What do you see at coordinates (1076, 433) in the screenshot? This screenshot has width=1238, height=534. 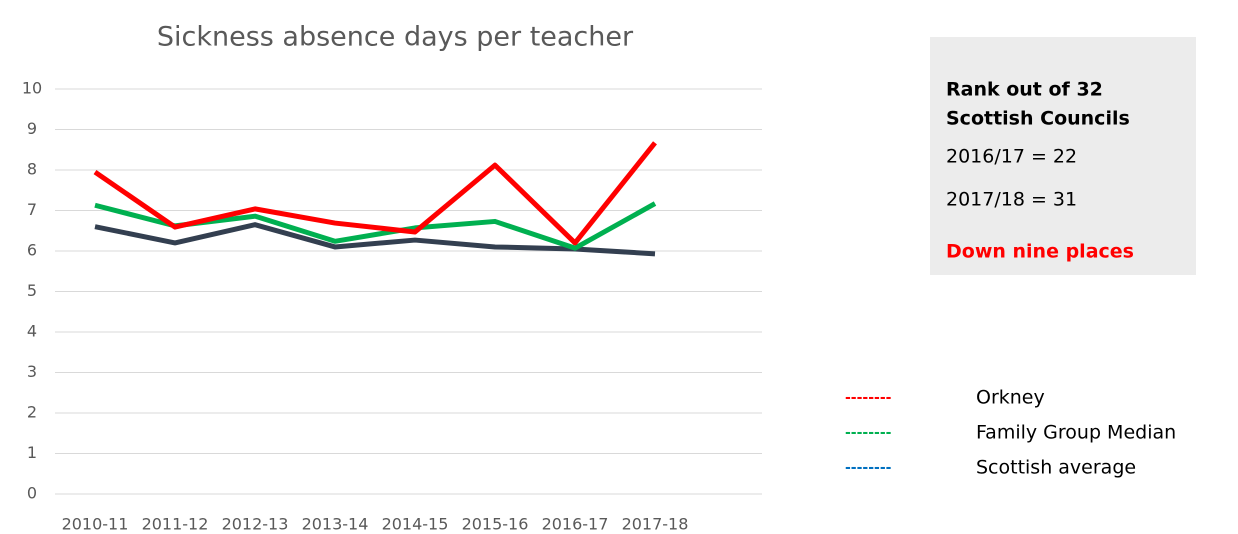 I see `legend-label: Family Group Median` at bounding box center [1076, 433].